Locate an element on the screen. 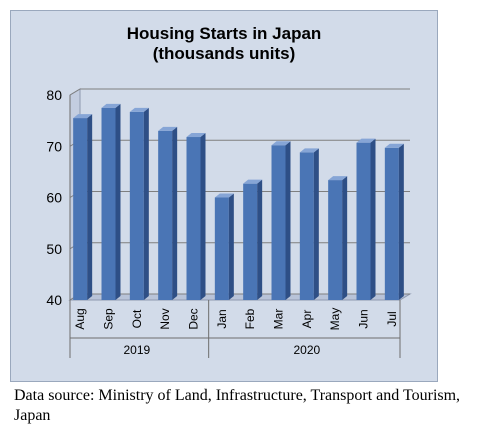  x-tick-label: Oct is located at coordinates (137, 318).